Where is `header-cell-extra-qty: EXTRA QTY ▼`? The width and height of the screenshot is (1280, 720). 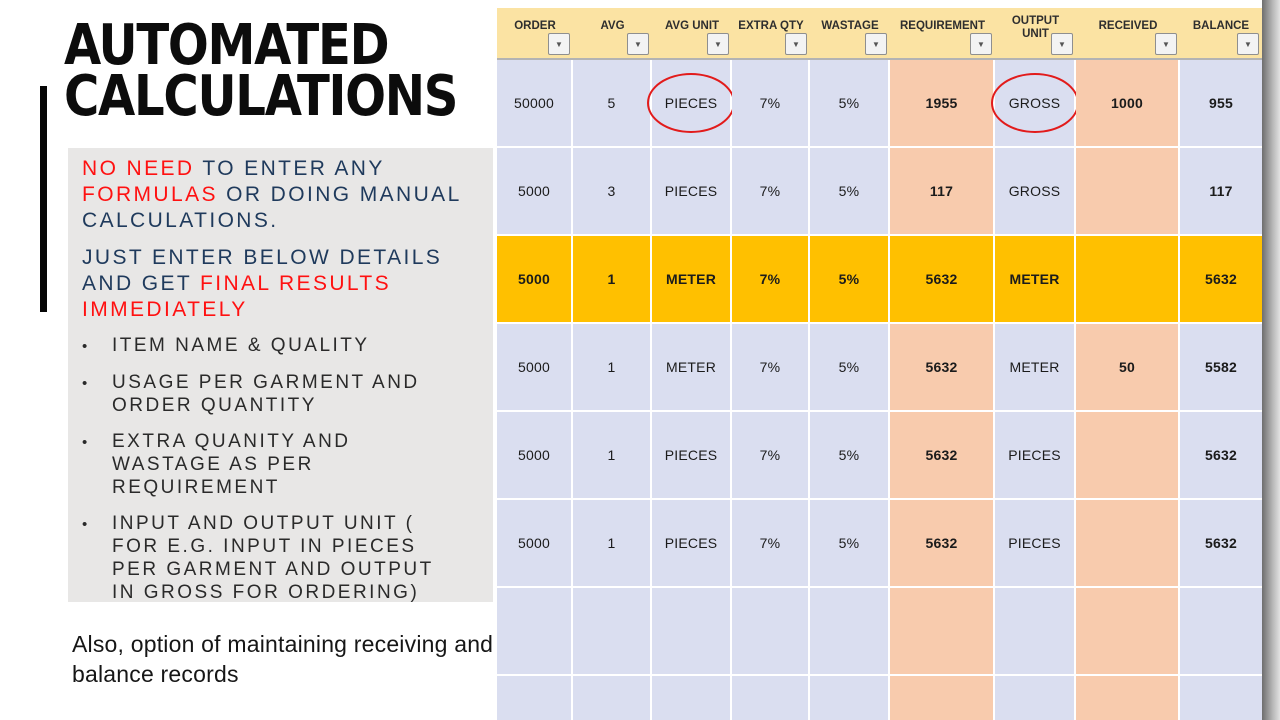
header-cell-extra-qty: EXTRA QTY ▼ is located at coordinates (771, 33).